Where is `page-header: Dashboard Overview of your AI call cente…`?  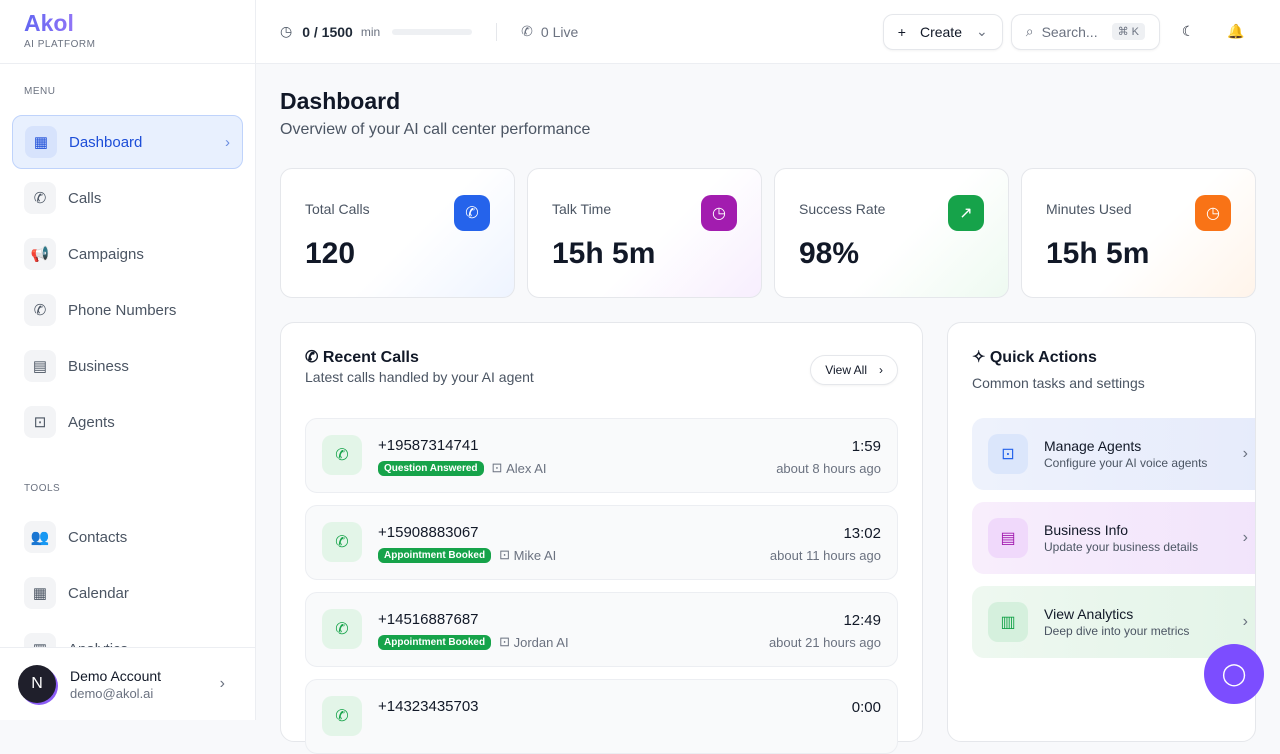 page-header: Dashboard Overview of your AI call cente… is located at coordinates (435, 113).